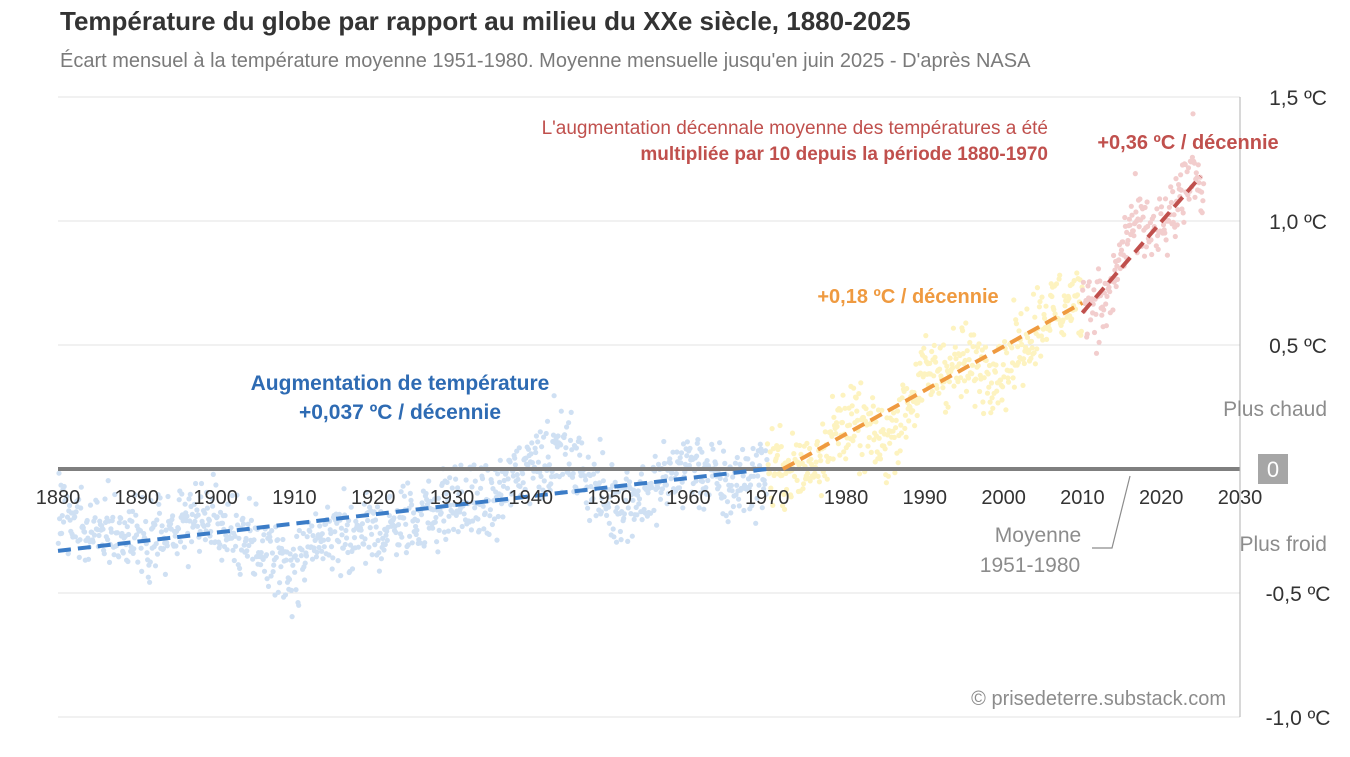 Image resolution: width=1350 pixels, height=757 pixels. Describe the element at coordinates (1082, 498) in the screenshot. I see `x-tick-label: 2010` at that location.